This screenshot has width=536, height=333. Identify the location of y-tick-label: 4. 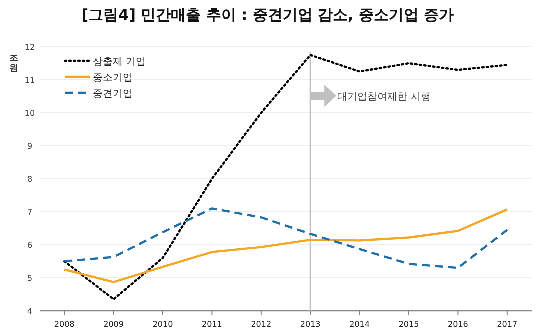
(30, 311).